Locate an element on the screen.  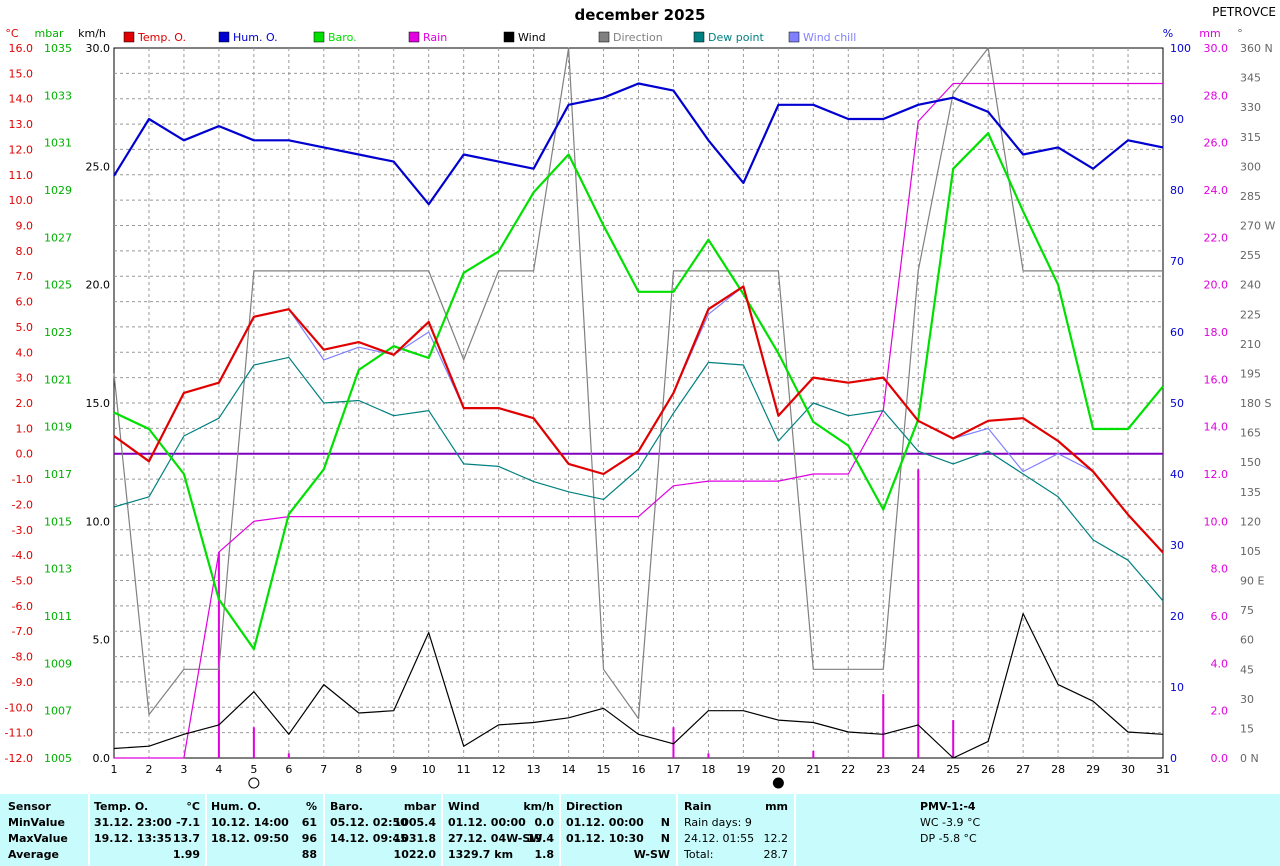
summary-temp-header: Temp. O. is located at coordinates (121, 806).